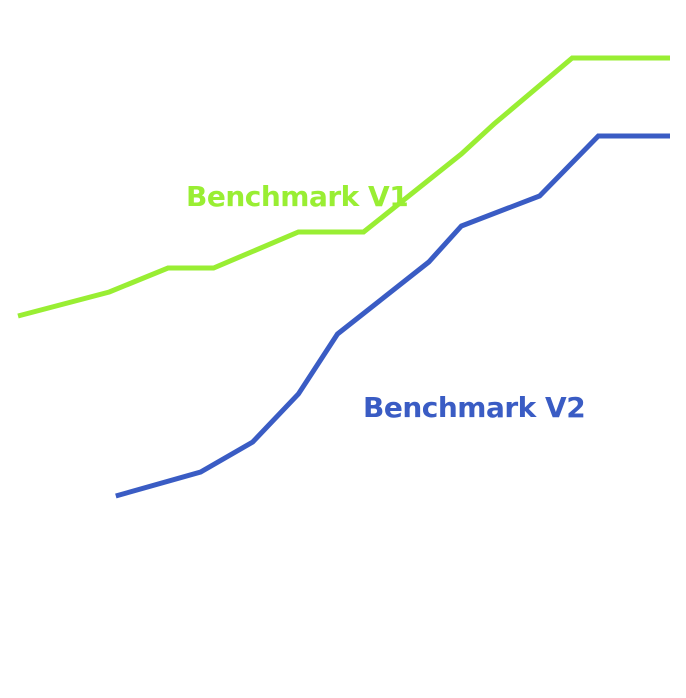 The width and height of the screenshot is (686, 698). I want to click on series-label-benchmark-v1: Benchmark V1, so click(297, 196).